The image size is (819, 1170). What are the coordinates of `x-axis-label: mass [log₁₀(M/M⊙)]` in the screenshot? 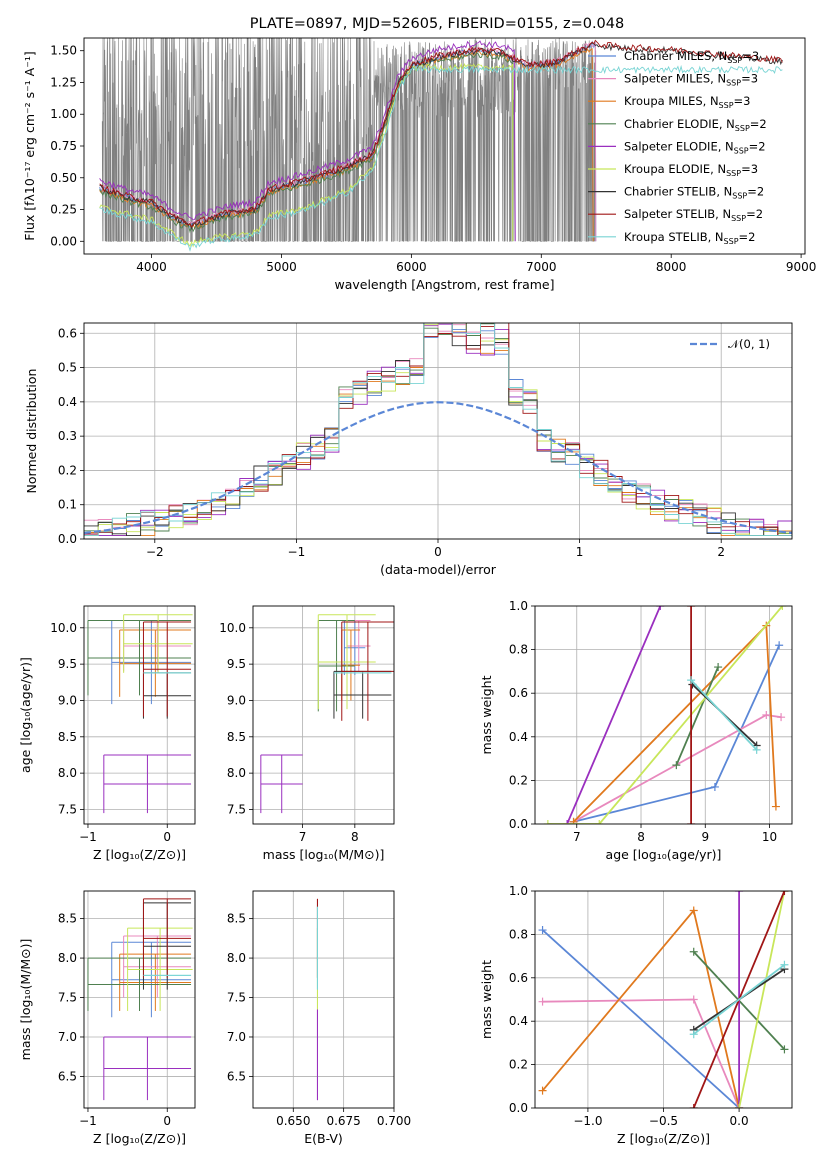 It's located at (324, 854).